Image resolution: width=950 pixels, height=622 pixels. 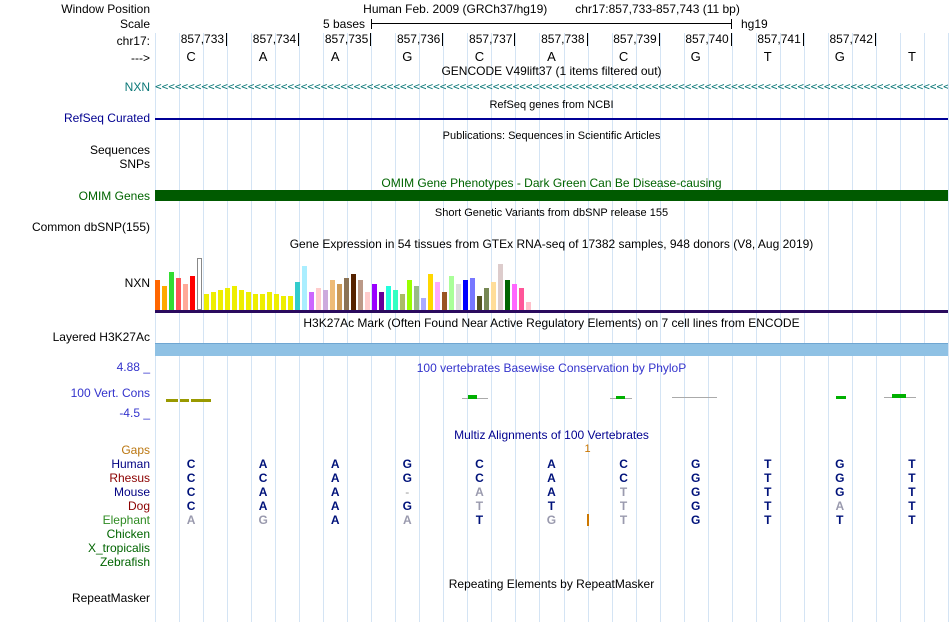 What do you see at coordinates (114, 196) in the screenshot?
I see `omim-genes-label: OMIM Genes` at bounding box center [114, 196].